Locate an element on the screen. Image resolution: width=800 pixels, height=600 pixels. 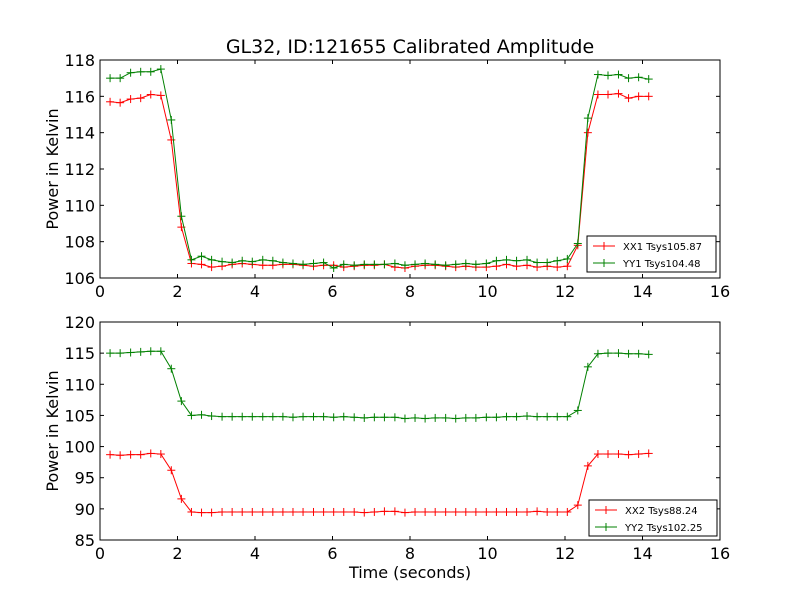
y-tick-label: 100 is located at coordinates (79, 447).